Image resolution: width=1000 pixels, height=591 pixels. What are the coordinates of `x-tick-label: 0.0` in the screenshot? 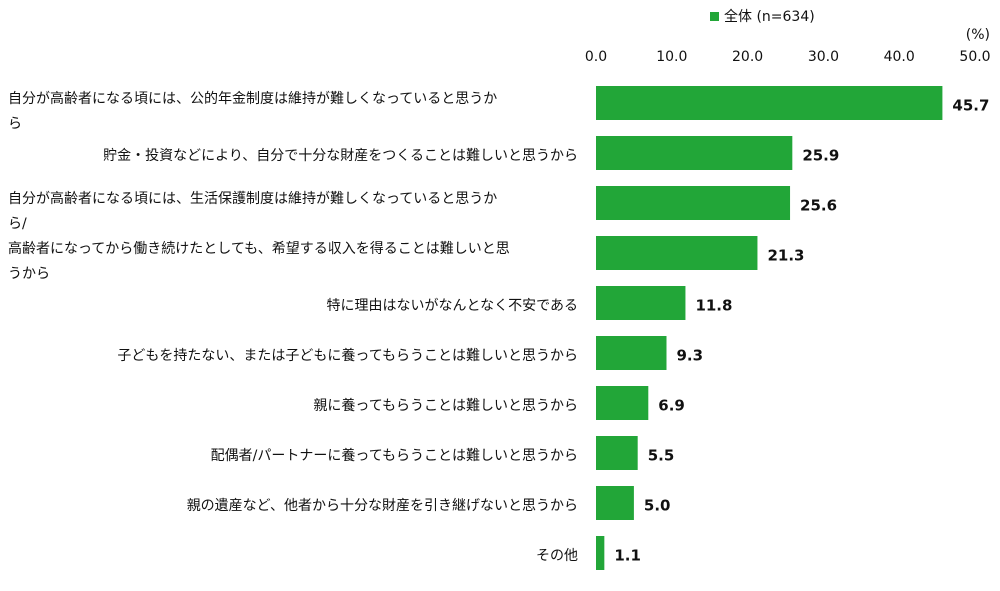 It's located at (596, 57).